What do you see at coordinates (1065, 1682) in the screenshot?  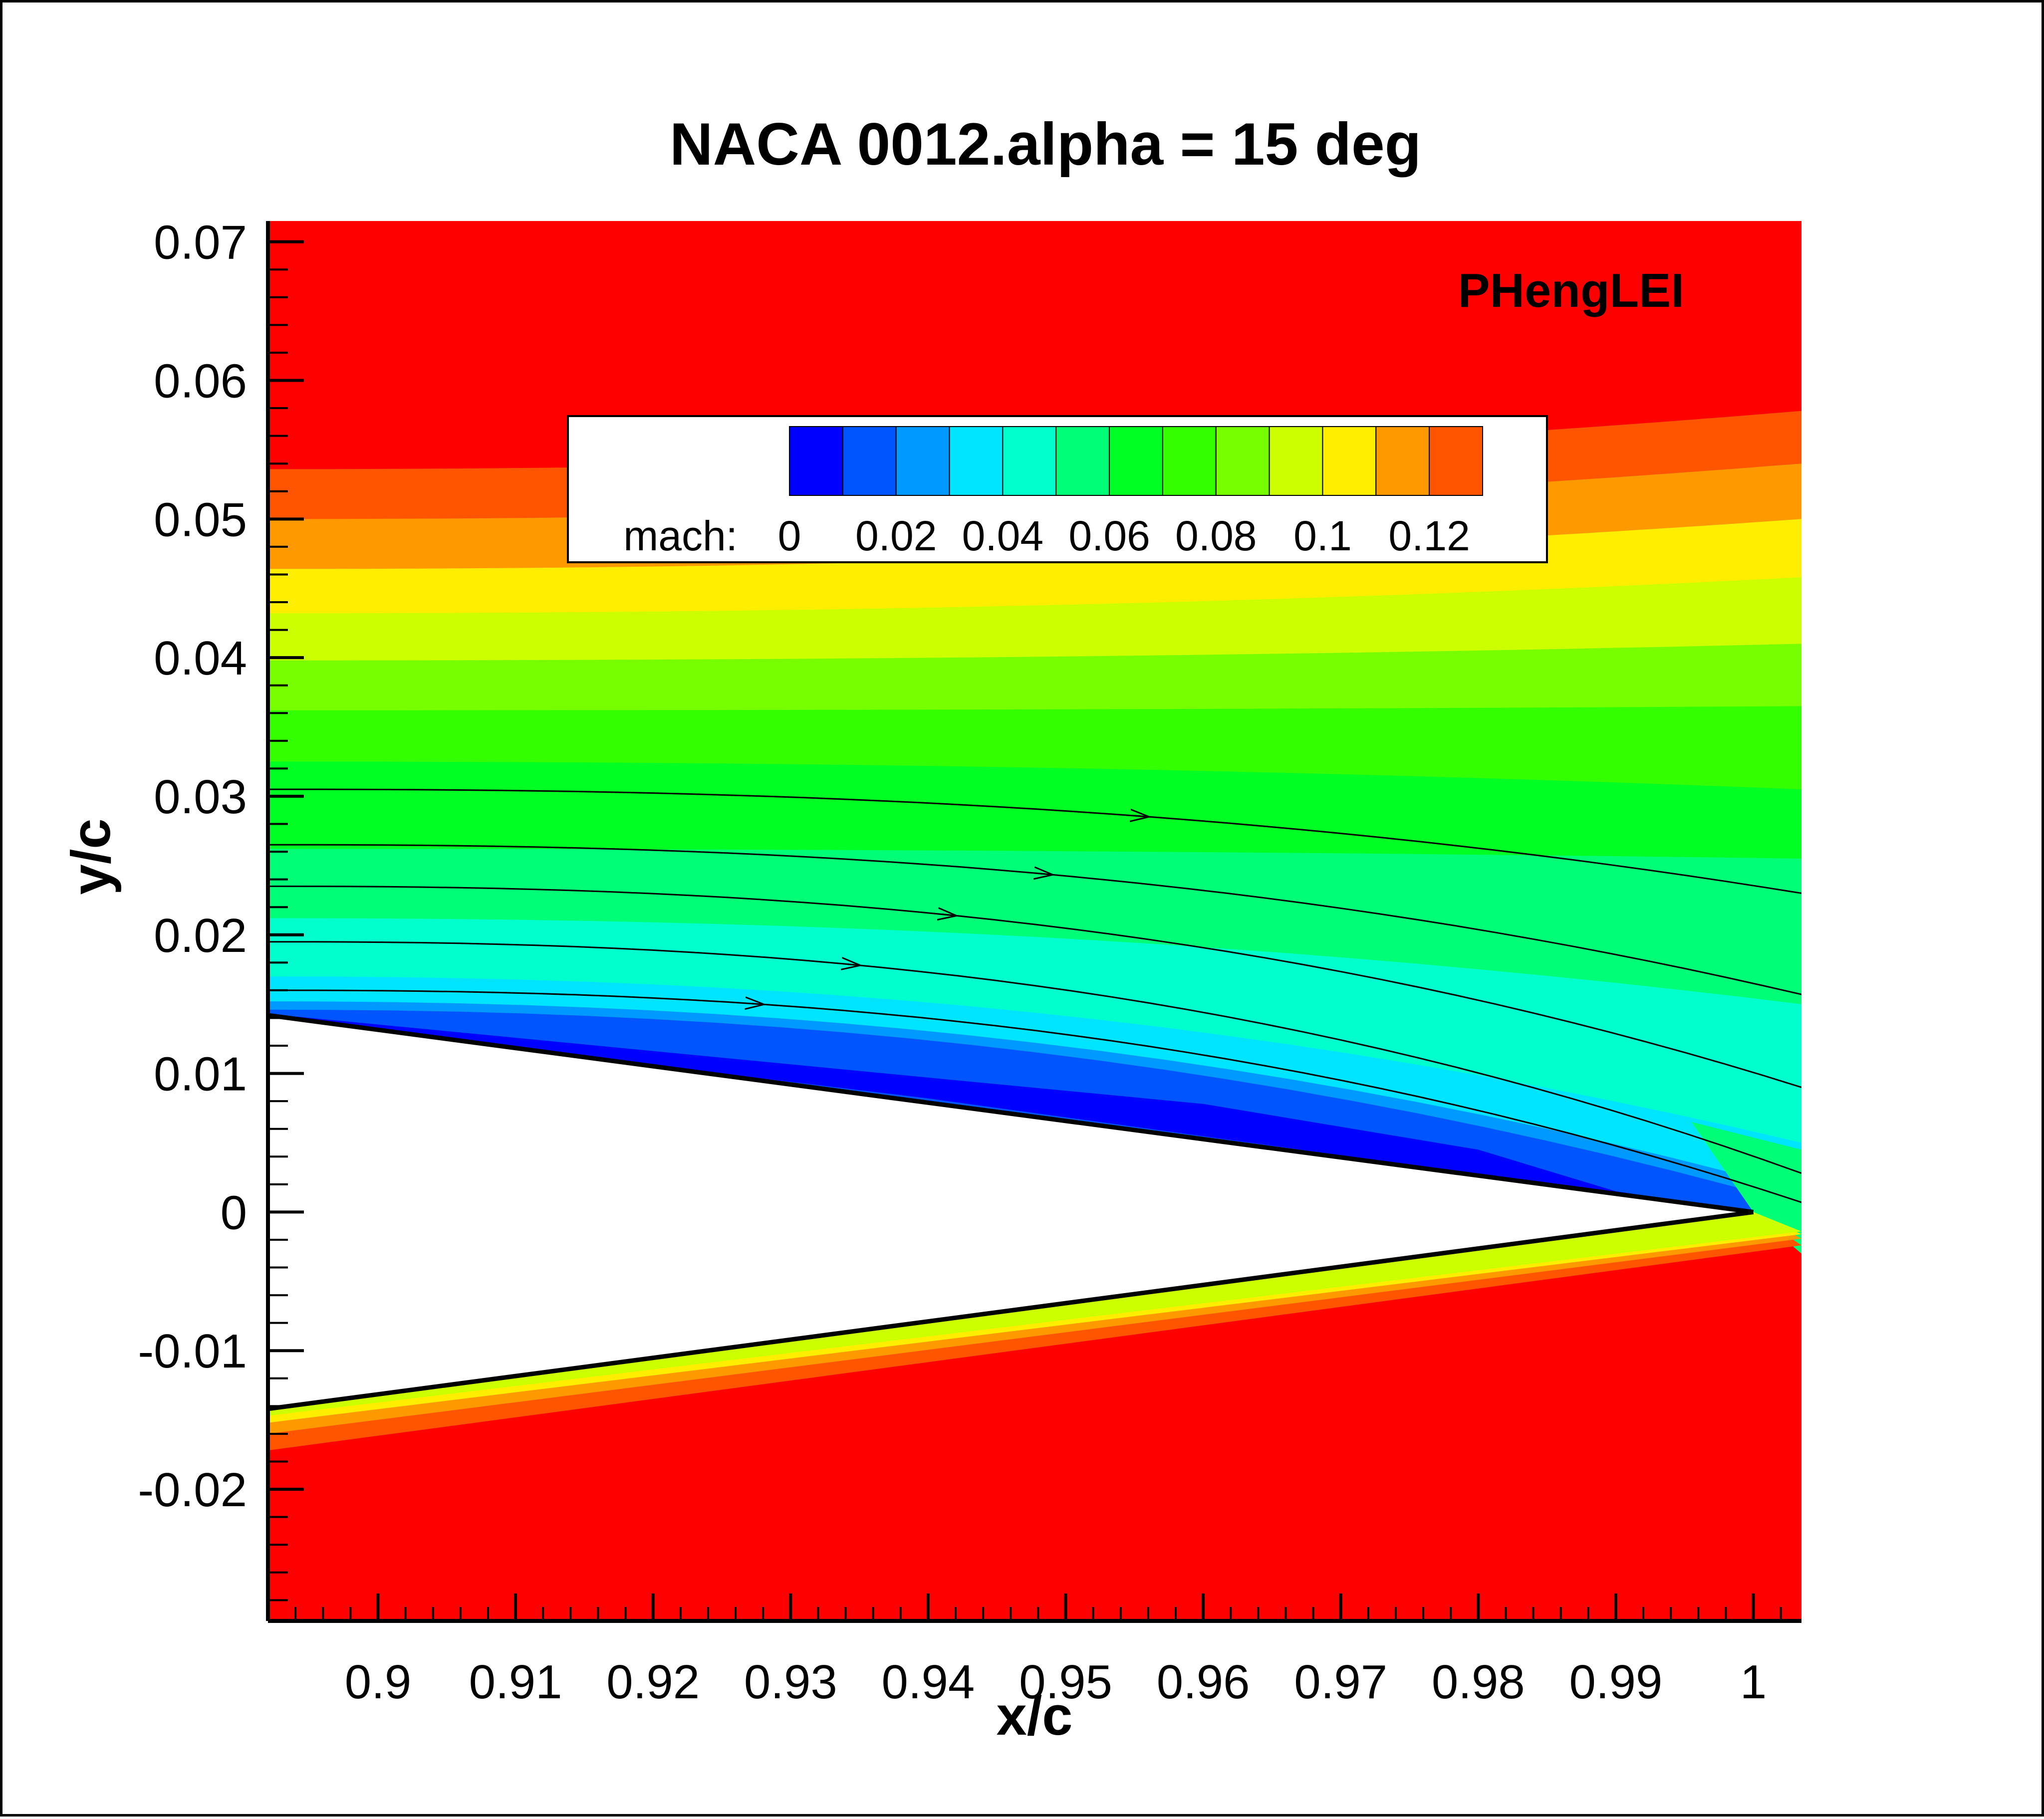 I see `x-tick-label: 0.95` at bounding box center [1065, 1682].